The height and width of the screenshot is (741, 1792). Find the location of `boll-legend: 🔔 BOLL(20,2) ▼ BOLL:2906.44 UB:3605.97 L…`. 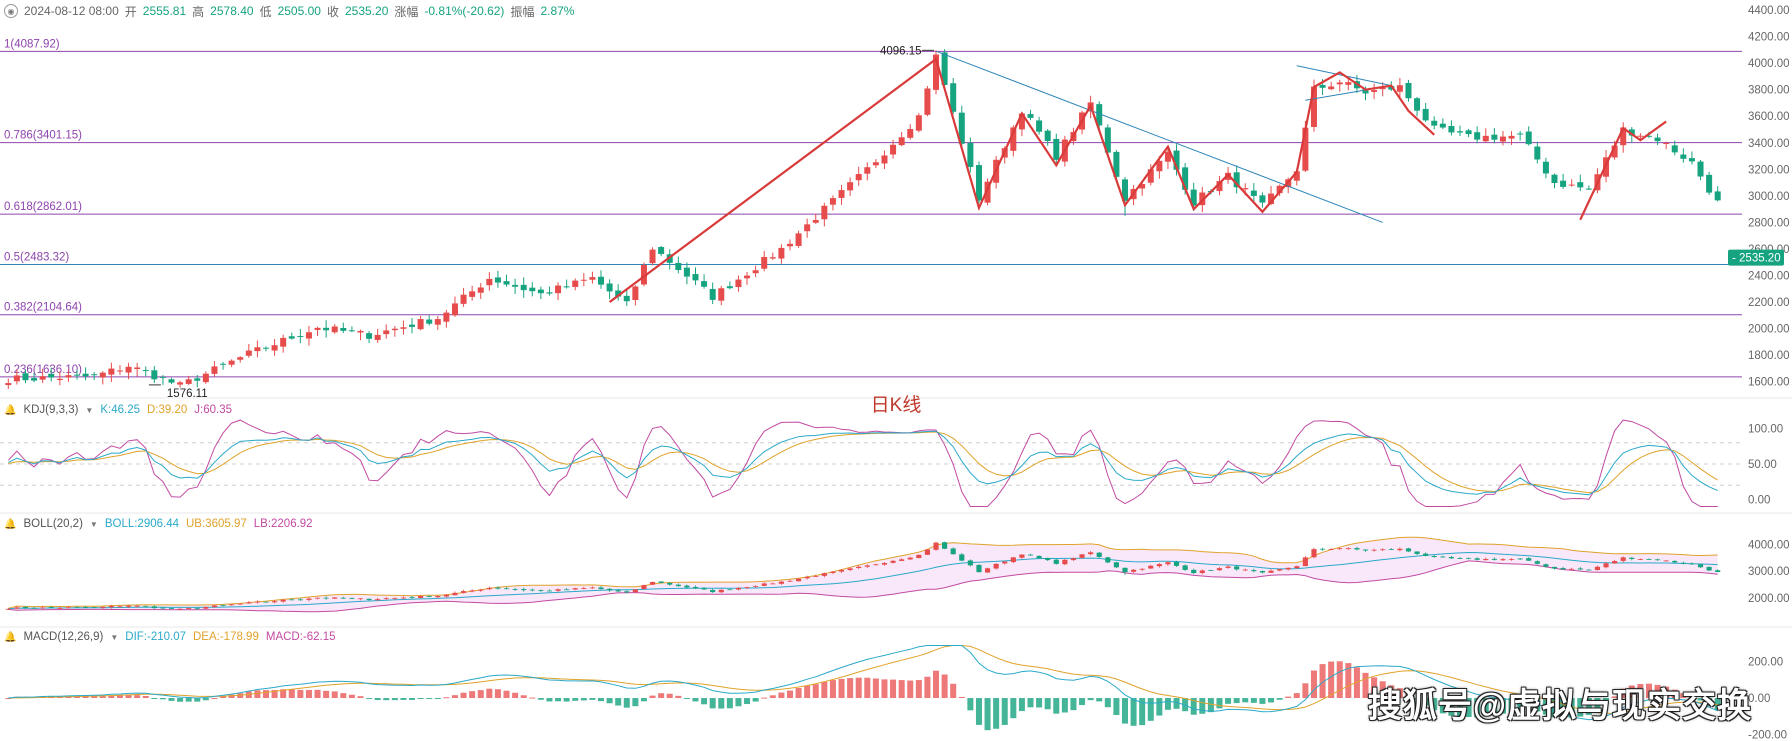

boll-legend: 🔔 BOLL(20,2) ▼ BOLL:2906.44 UB:3605.97 L… is located at coordinates (158, 524).